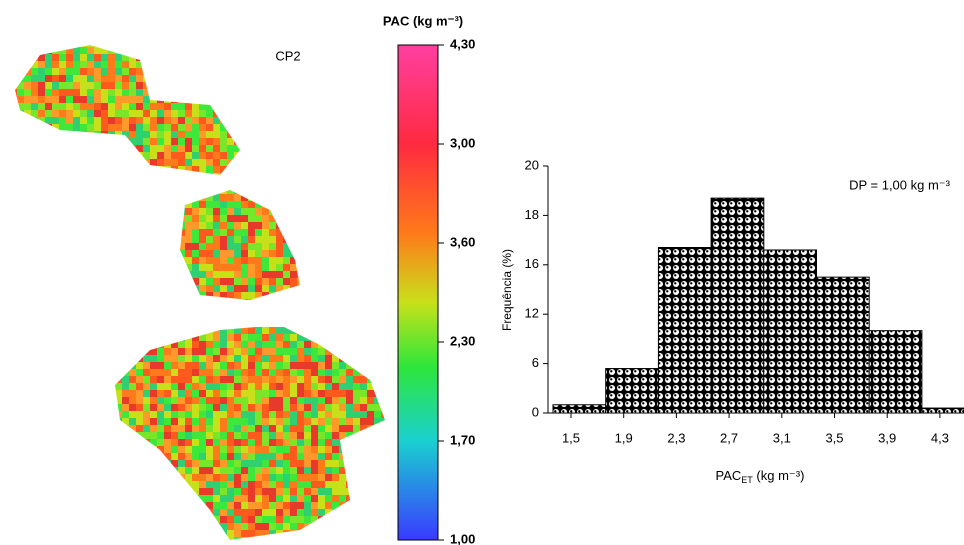  I want to click on y-tick-label: 18, so click(532, 214).